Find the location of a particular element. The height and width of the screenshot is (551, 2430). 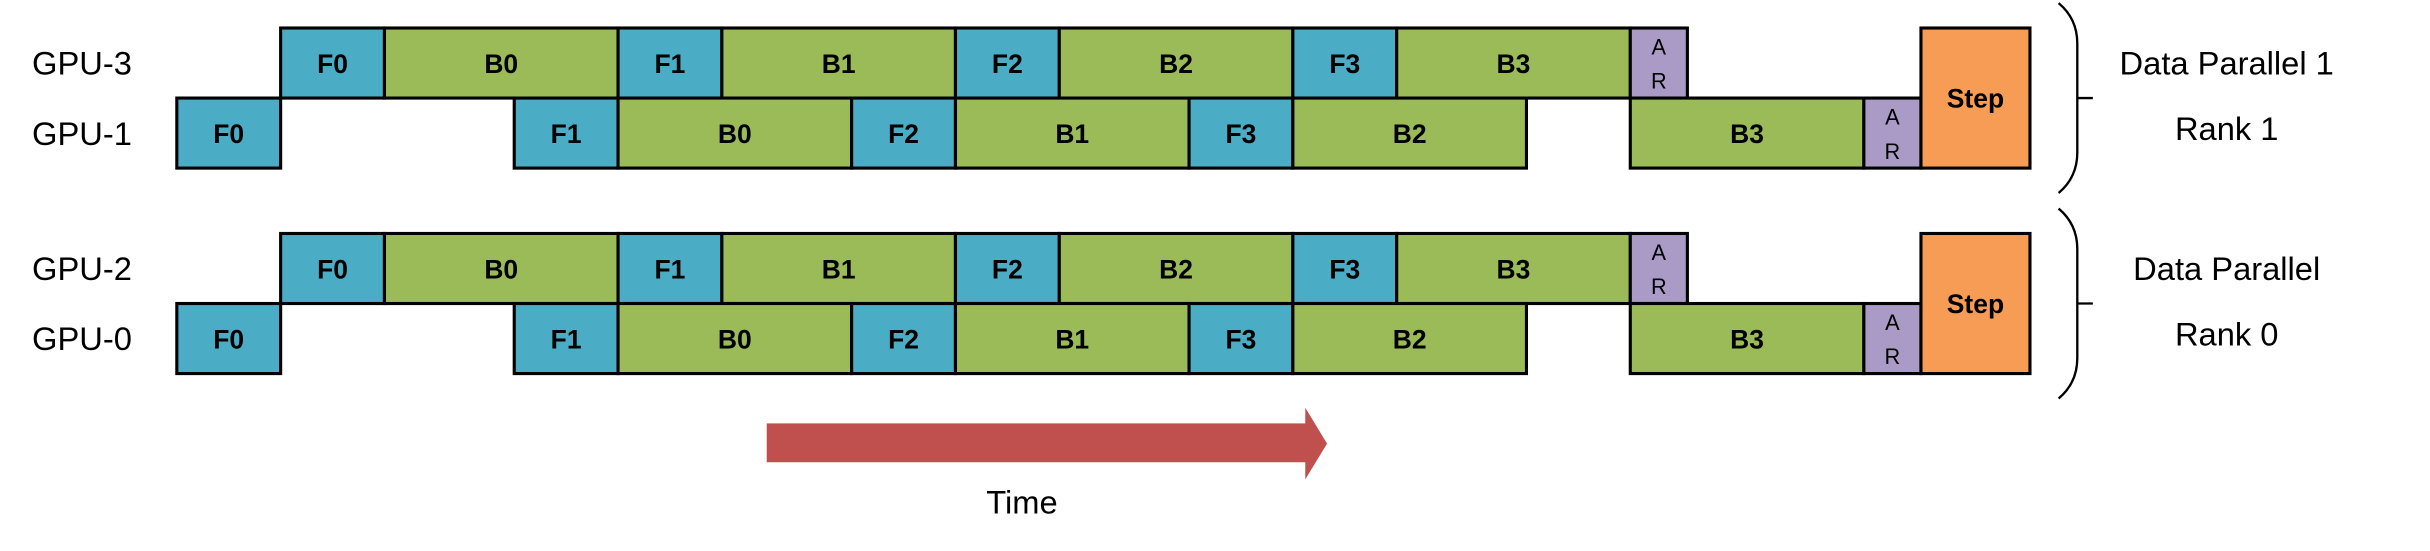

gpu-label: GPU-1 is located at coordinates (82, 133).